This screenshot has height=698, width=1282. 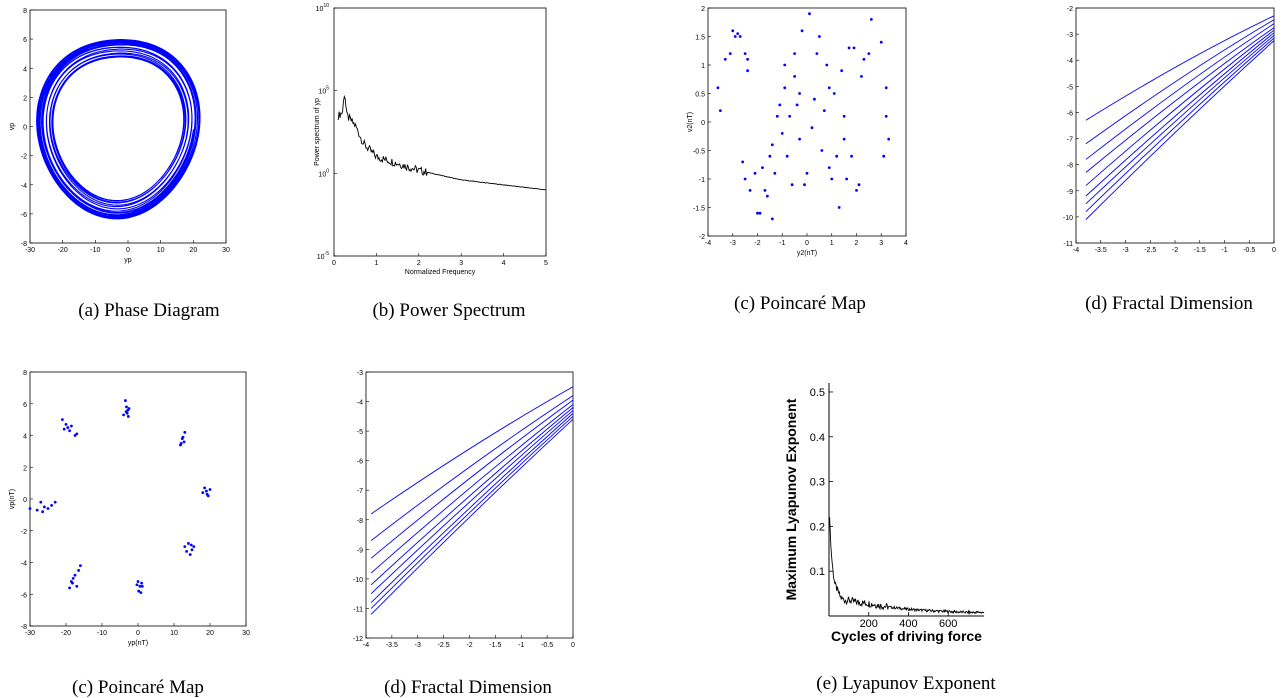 I want to click on x-tick-label: 20, so click(x=210, y=633).